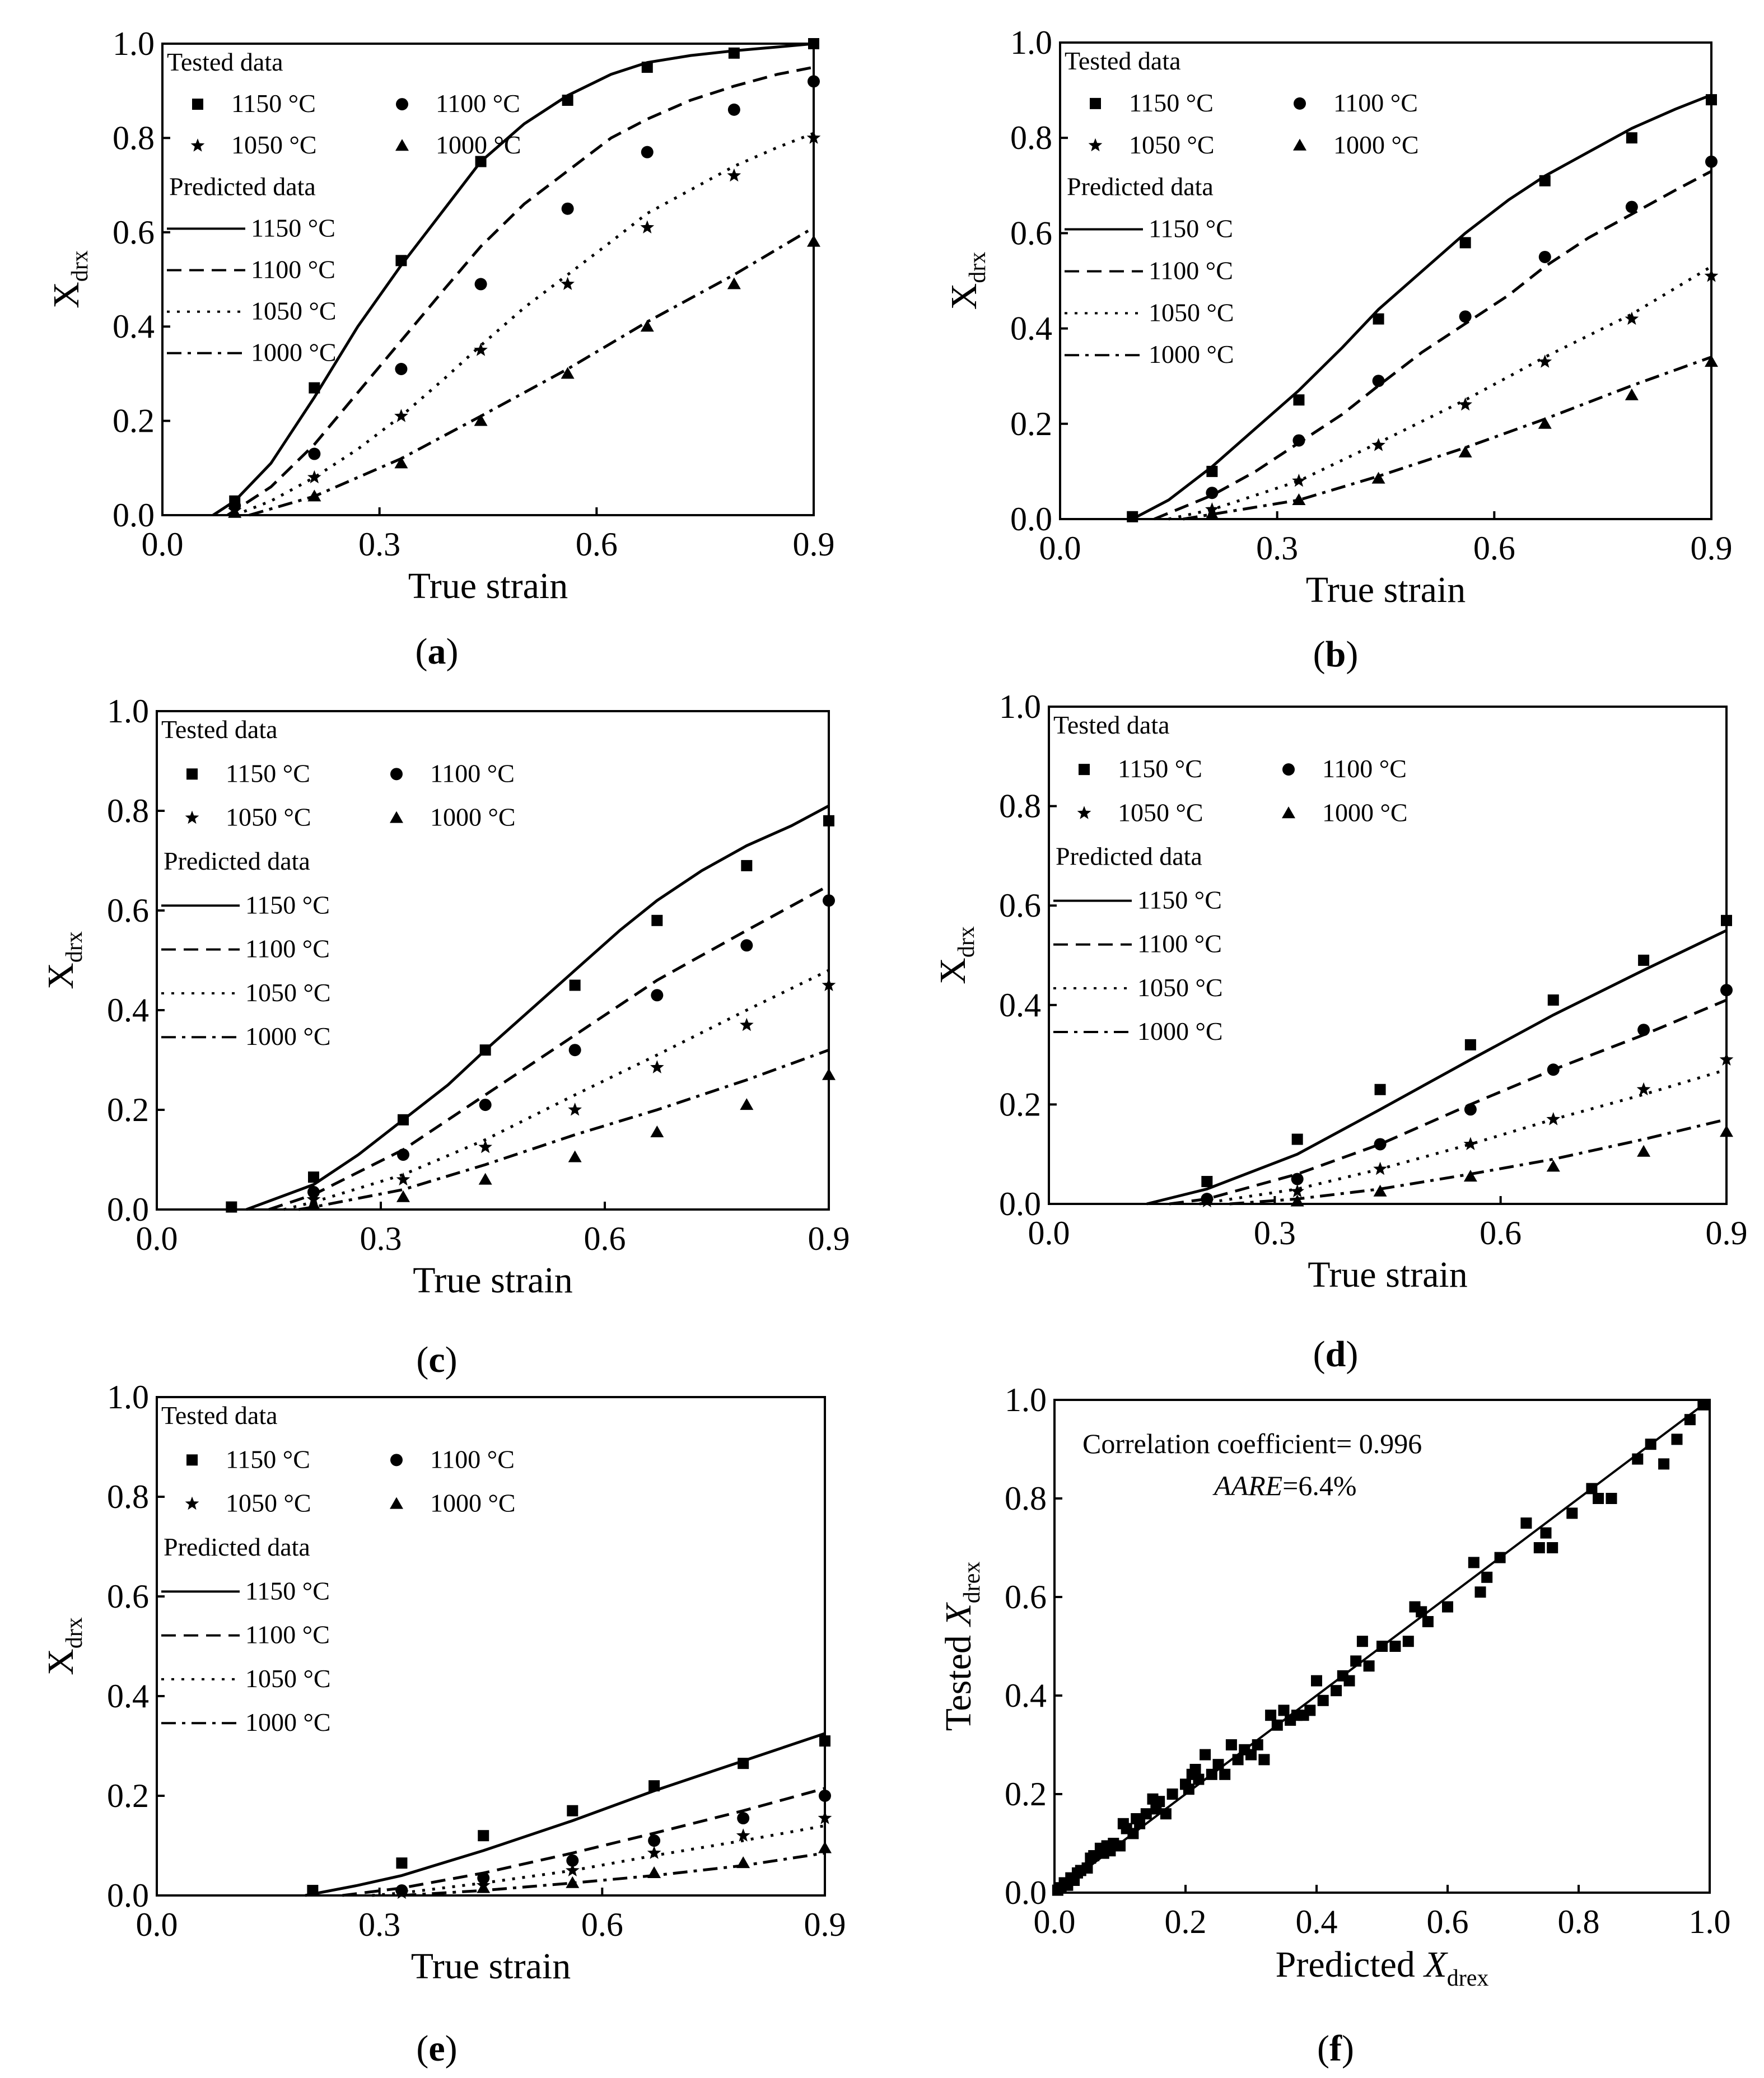 The height and width of the screenshot is (2078, 1764). What do you see at coordinates (1319, 1485) in the screenshot?
I see `annotation-aare-value: =6.4%` at bounding box center [1319, 1485].